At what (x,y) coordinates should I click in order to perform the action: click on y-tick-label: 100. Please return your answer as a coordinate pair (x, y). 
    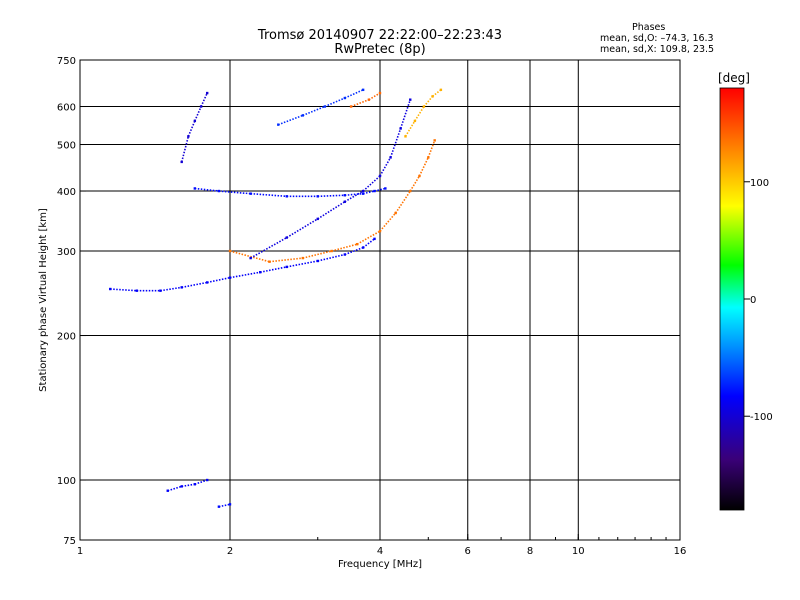
    Looking at the image, I should click on (66, 481).